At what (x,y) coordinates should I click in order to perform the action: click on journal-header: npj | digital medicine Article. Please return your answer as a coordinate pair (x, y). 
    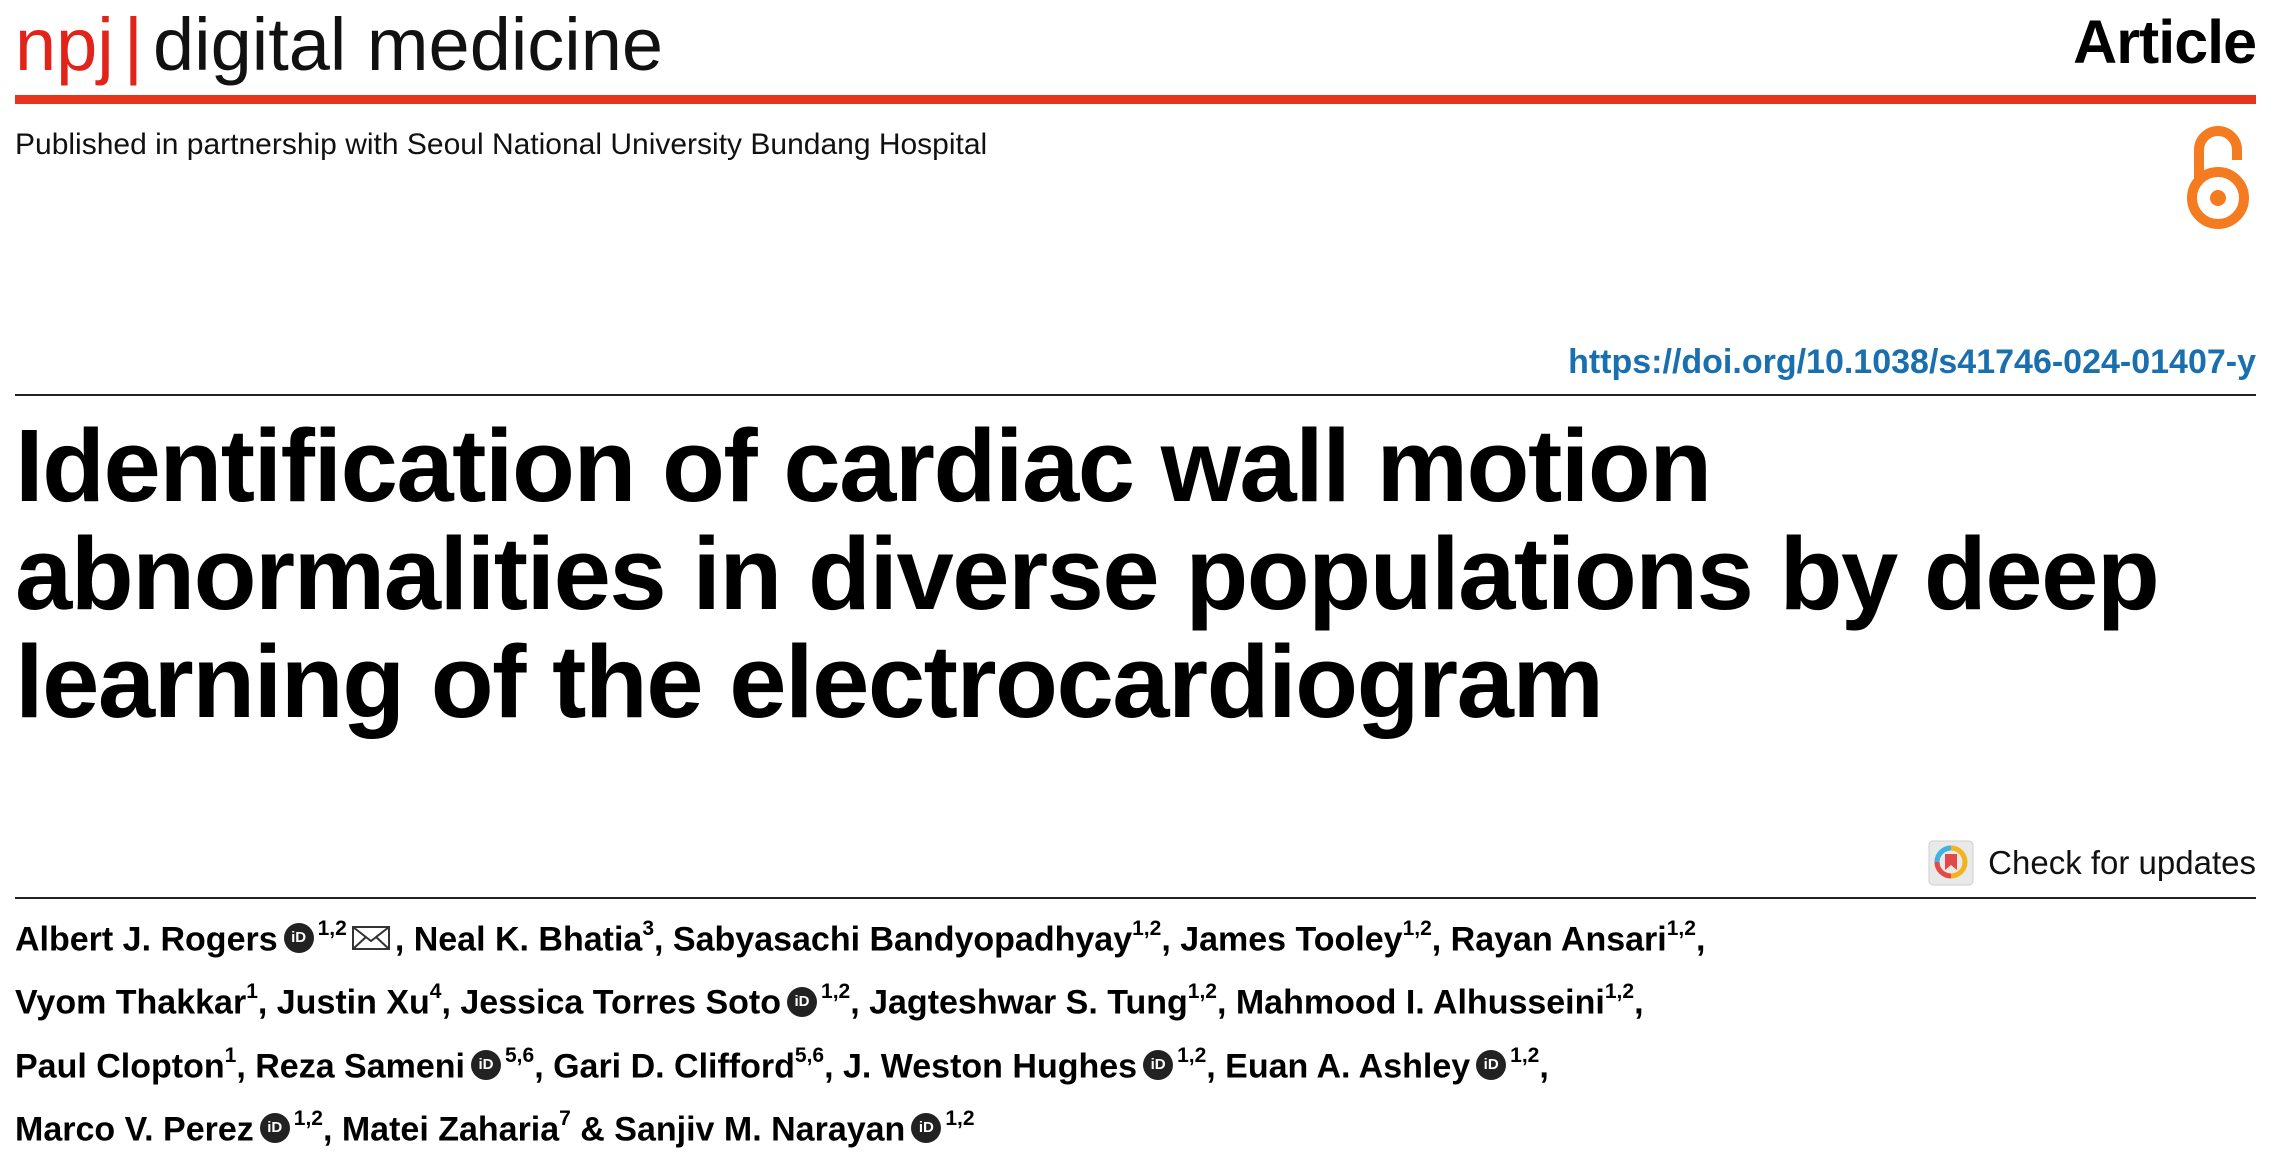
    Looking at the image, I should click on (1136, 47).